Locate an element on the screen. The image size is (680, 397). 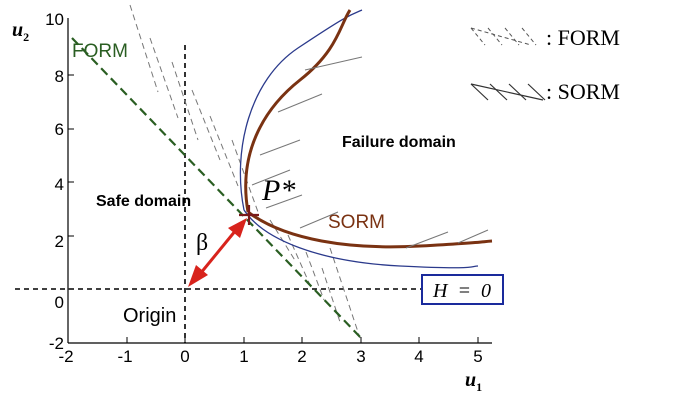
x-tick-label: 0 is located at coordinates (184, 356).